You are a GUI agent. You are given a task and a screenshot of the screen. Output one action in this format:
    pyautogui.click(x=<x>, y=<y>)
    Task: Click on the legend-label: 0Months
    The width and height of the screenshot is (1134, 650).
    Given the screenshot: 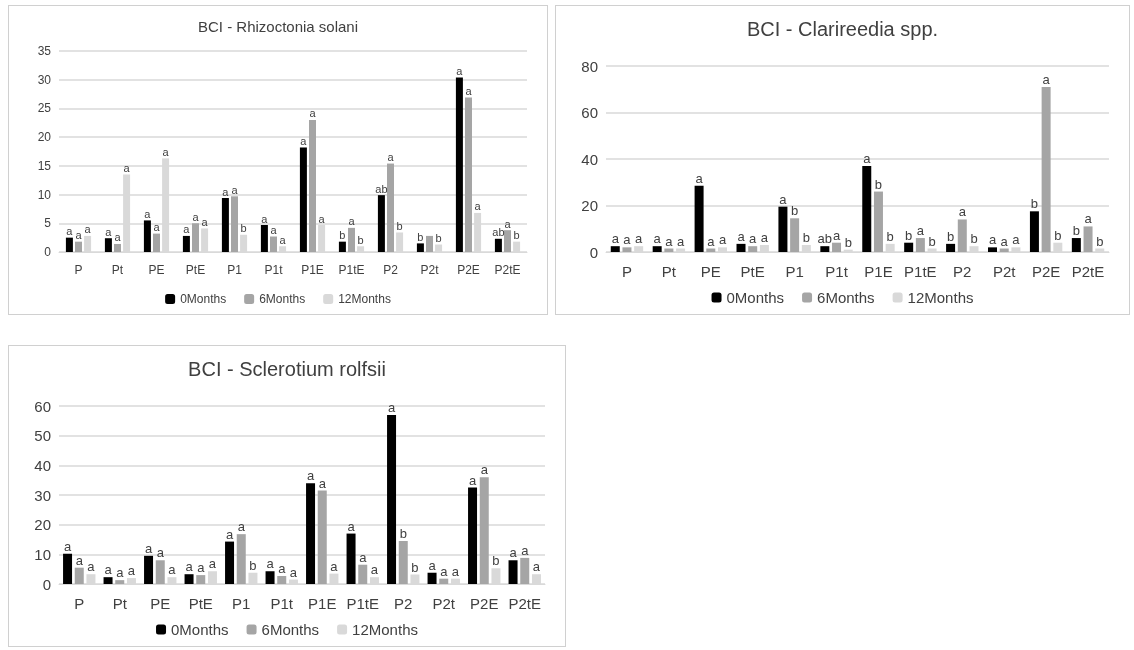 What is the action you would take?
    pyautogui.click(x=200, y=629)
    